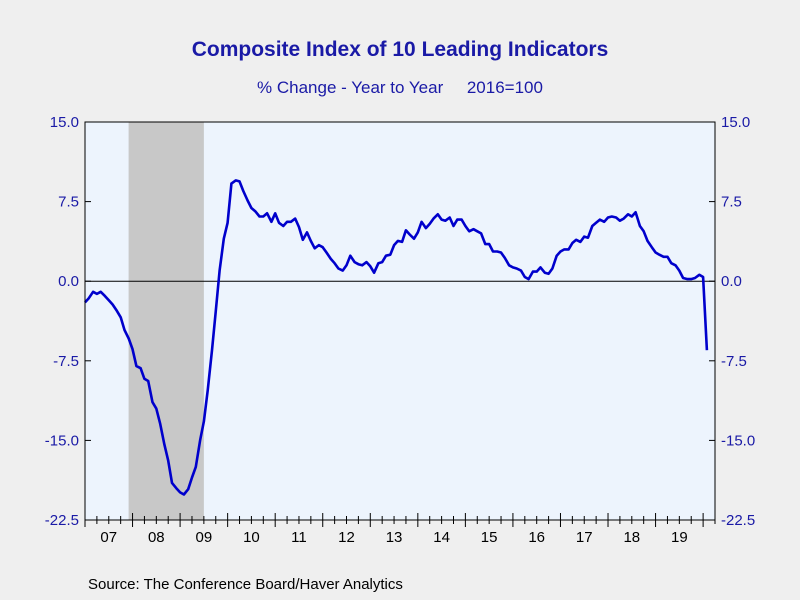 This screenshot has height=600, width=800. Describe the element at coordinates (735, 122) in the screenshot. I see `y-tick-label-right: 15.0` at that location.